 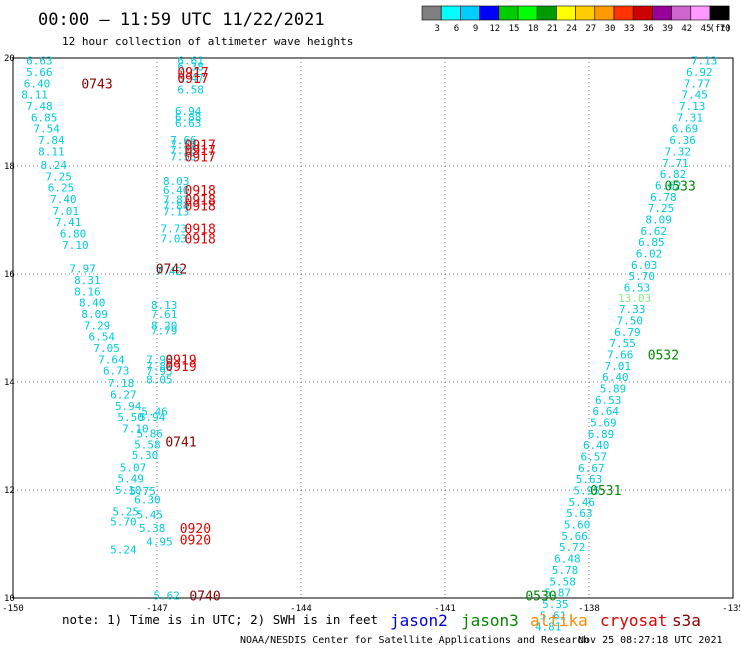 I want to click on swh-point: 7.77, so click(x=697, y=83).